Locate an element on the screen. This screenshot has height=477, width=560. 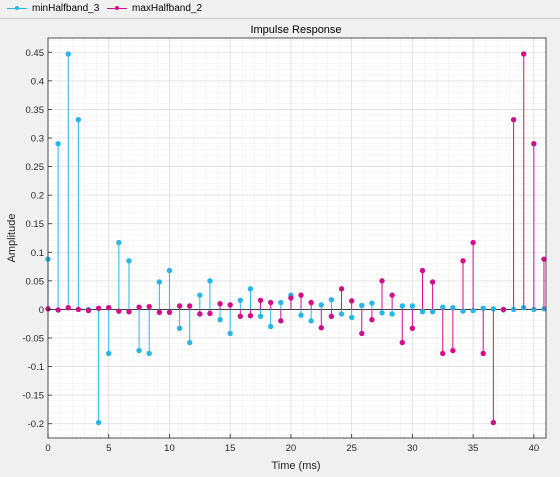
y-tick-label: 0.25 is located at coordinates (35, 167).